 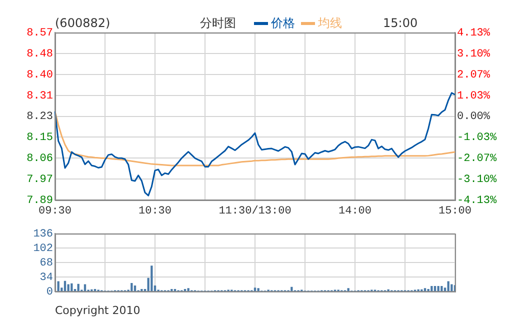 What do you see at coordinates (477, 138) in the screenshot?
I see `y2-tick-label: -1.03%` at bounding box center [477, 138].